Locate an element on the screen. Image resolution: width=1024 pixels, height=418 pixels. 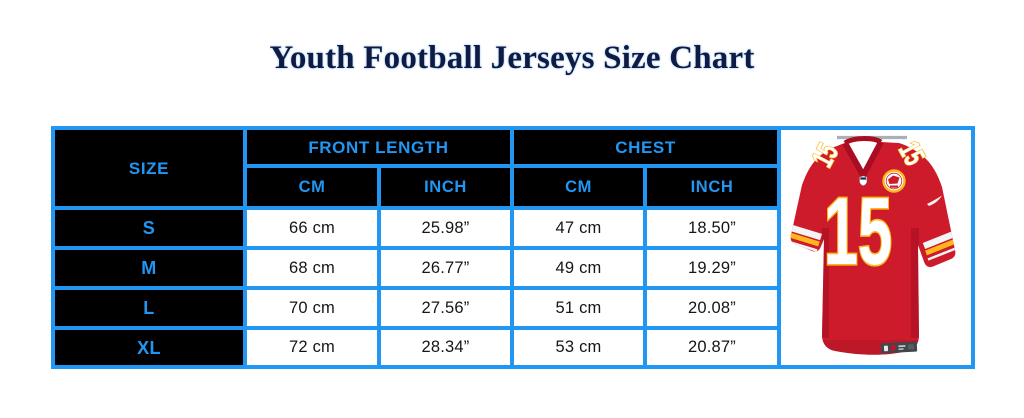
chest-inch-value: 18.50” is located at coordinates (712, 228).